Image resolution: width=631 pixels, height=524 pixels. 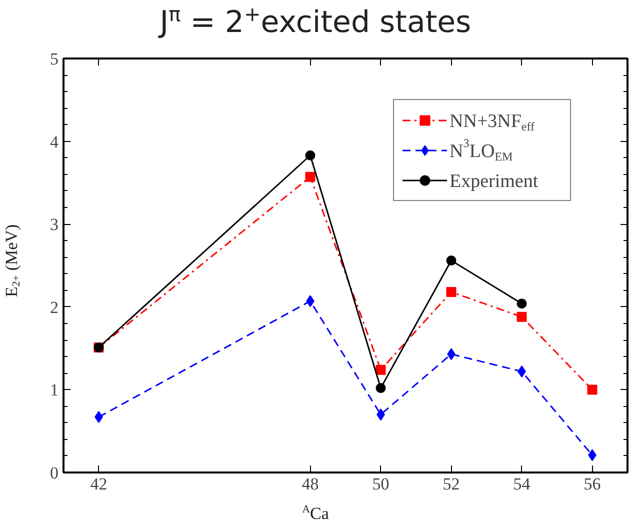 What do you see at coordinates (54, 142) in the screenshot?
I see `y-tick-label: 4` at bounding box center [54, 142].